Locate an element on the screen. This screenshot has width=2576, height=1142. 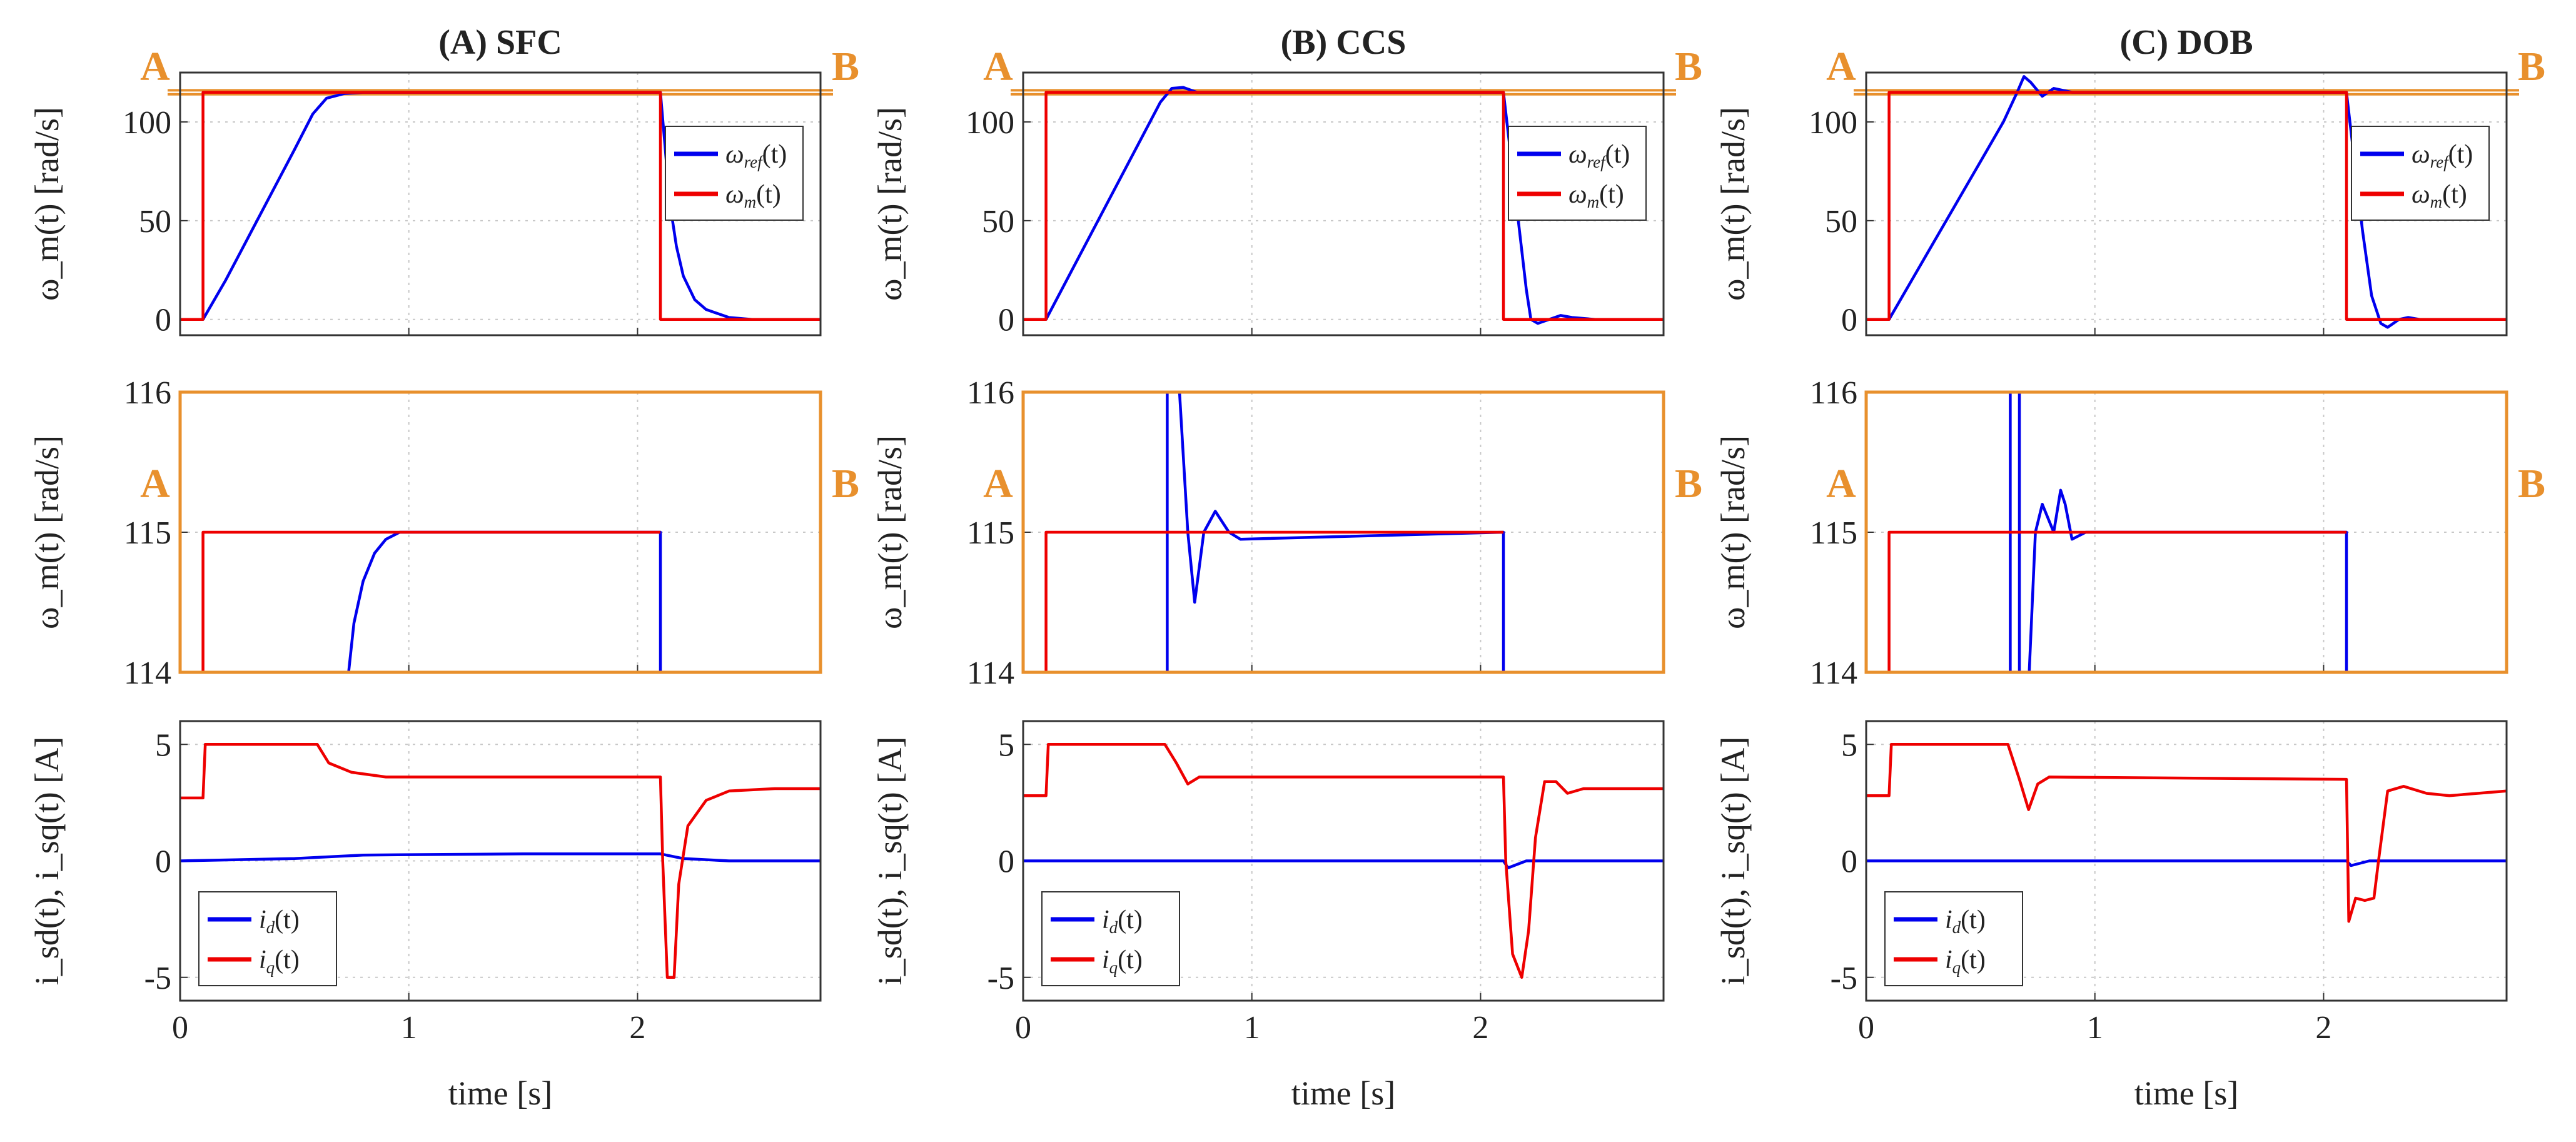
y-tick-label: 5 is located at coordinates (163, 745).